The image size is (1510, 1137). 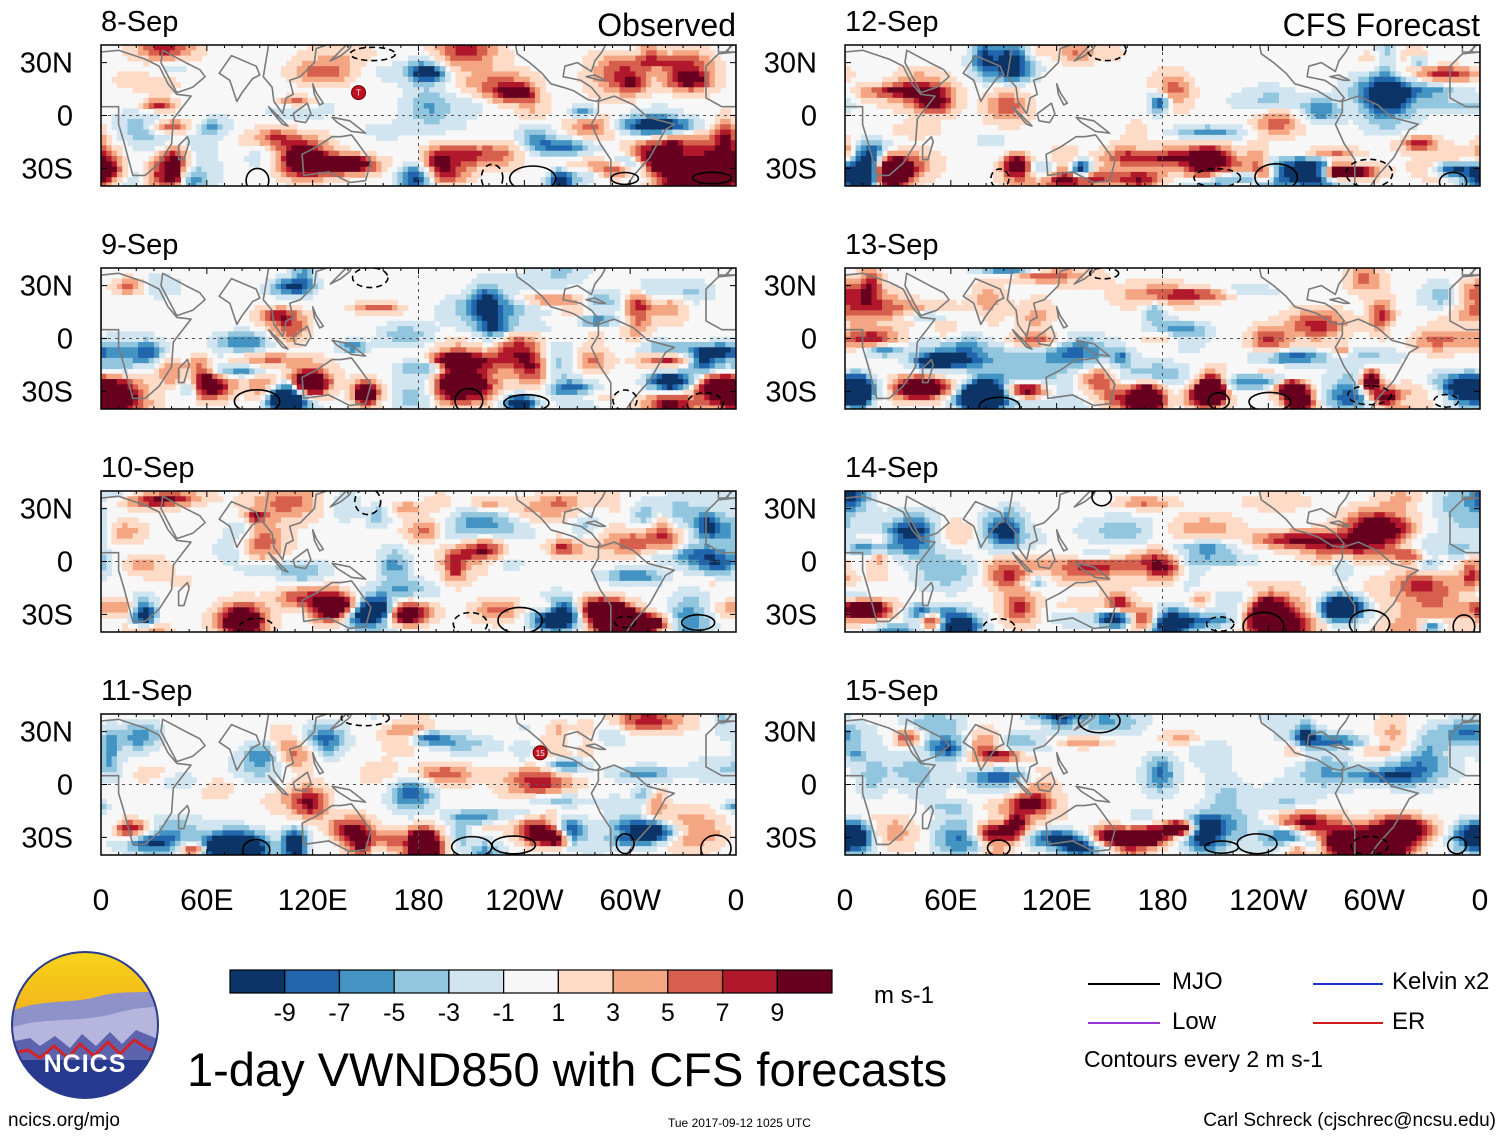 I want to click on ncics-logo: NCICS, so click(x=85, y=1025).